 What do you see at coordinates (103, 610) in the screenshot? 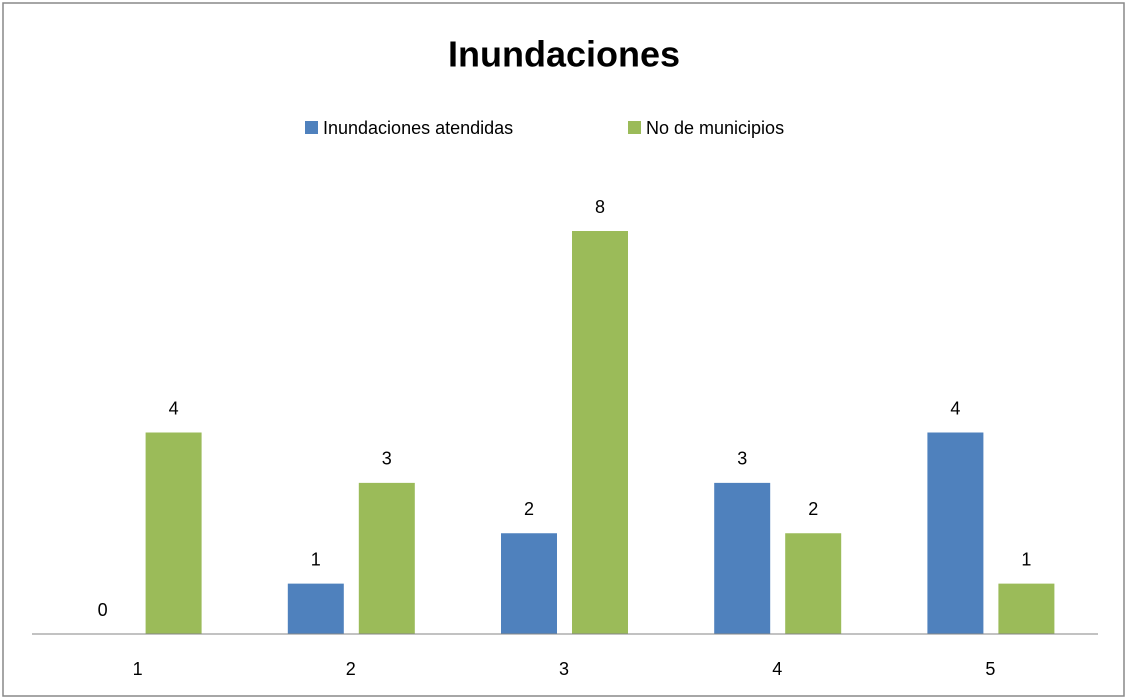
I see `data-label: 0` at bounding box center [103, 610].